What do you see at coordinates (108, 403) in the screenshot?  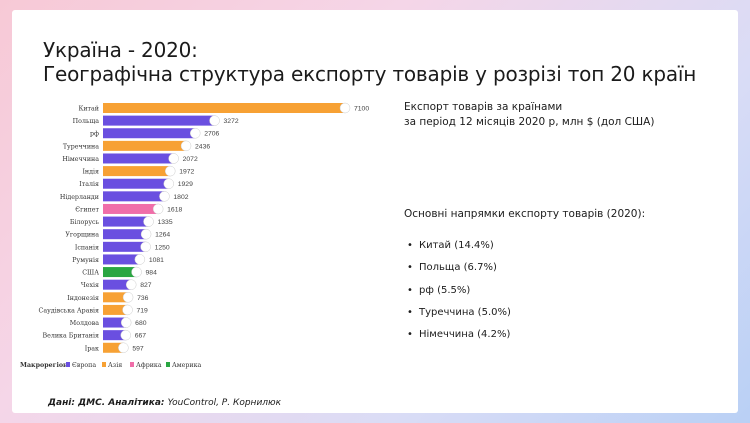 I see `source-prefix: Дані: ДМС. Аналітика:` at bounding box center [108, 403].